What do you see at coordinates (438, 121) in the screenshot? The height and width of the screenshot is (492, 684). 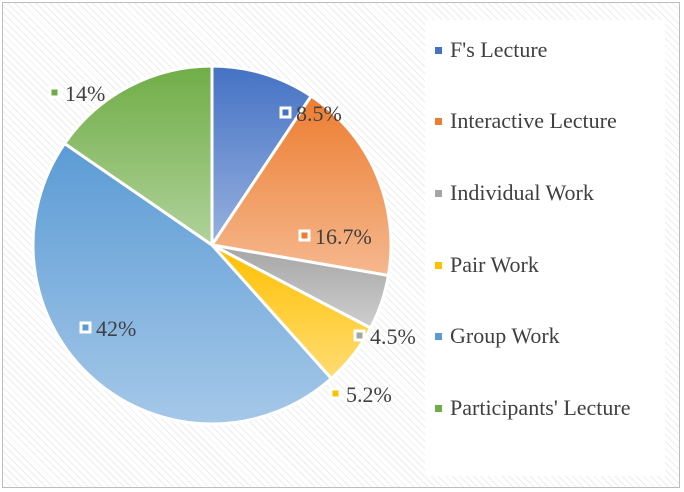 I see `legend-swatch-interactive-lecture` at bounding box center [438, 121].